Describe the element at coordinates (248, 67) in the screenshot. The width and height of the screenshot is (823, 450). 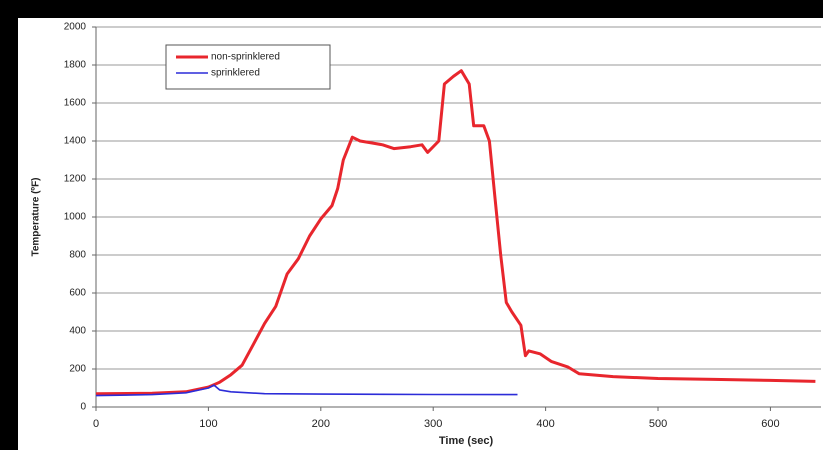
I see `legend-box` at that location.